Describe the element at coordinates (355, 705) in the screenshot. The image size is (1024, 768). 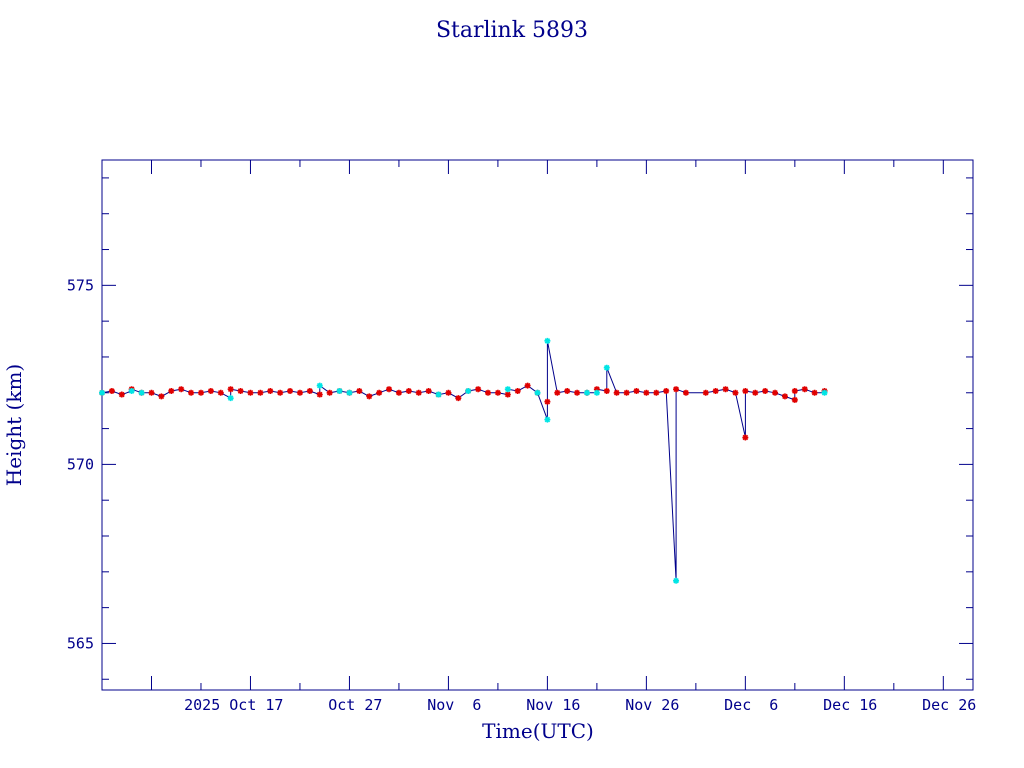
I see `x-tick-label: Oct 27` at that location.